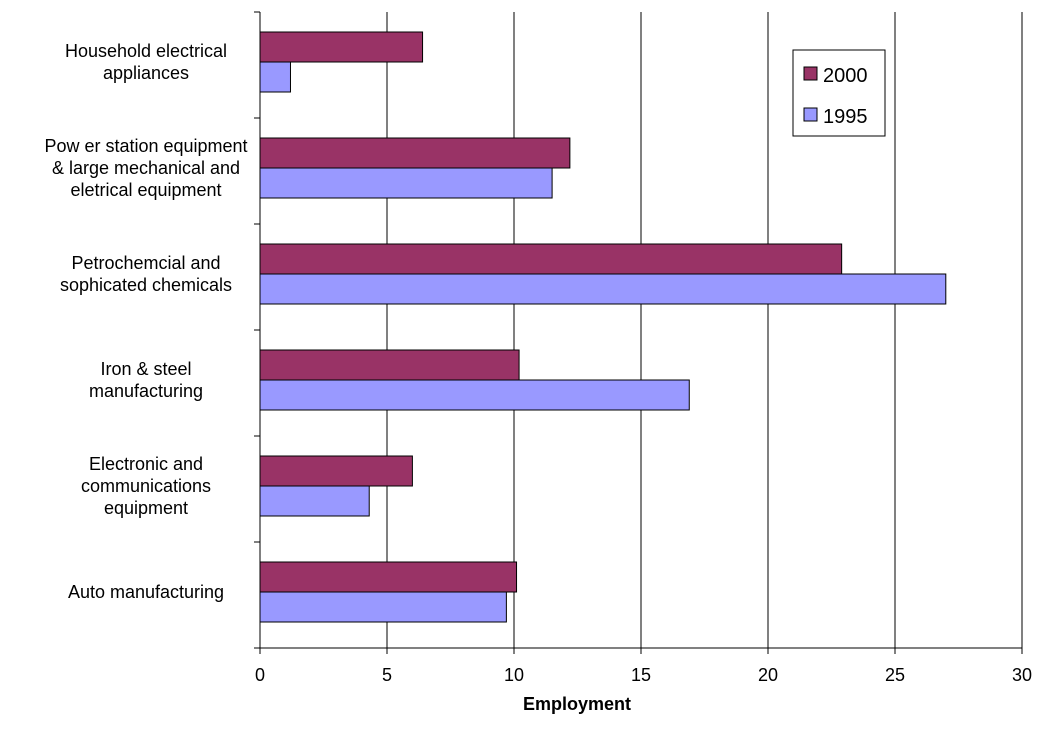 The image size is (1037, 743). What do you see at coordinates (146, 51) in the screenshot?
I see `category-label: Household electrical` at bounding box center [146, 51].